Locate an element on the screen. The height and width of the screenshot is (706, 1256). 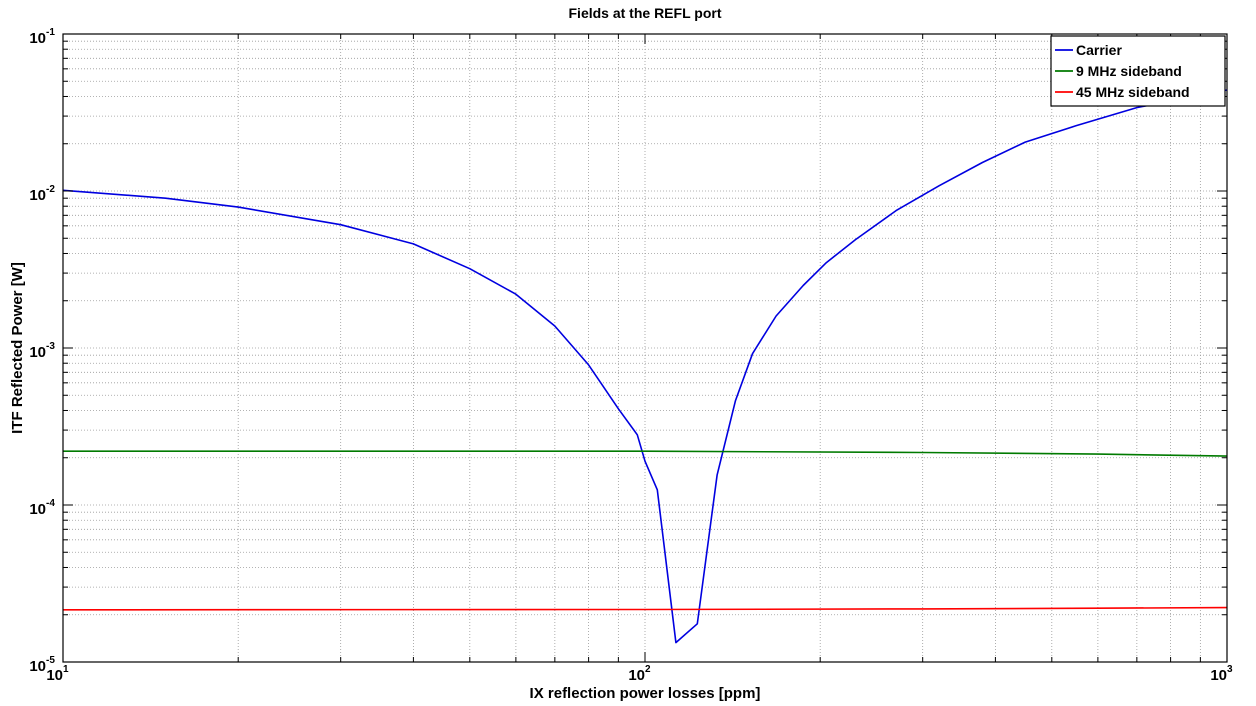
x-tick-label: 10 3 is located at coordinates (1221, 674).